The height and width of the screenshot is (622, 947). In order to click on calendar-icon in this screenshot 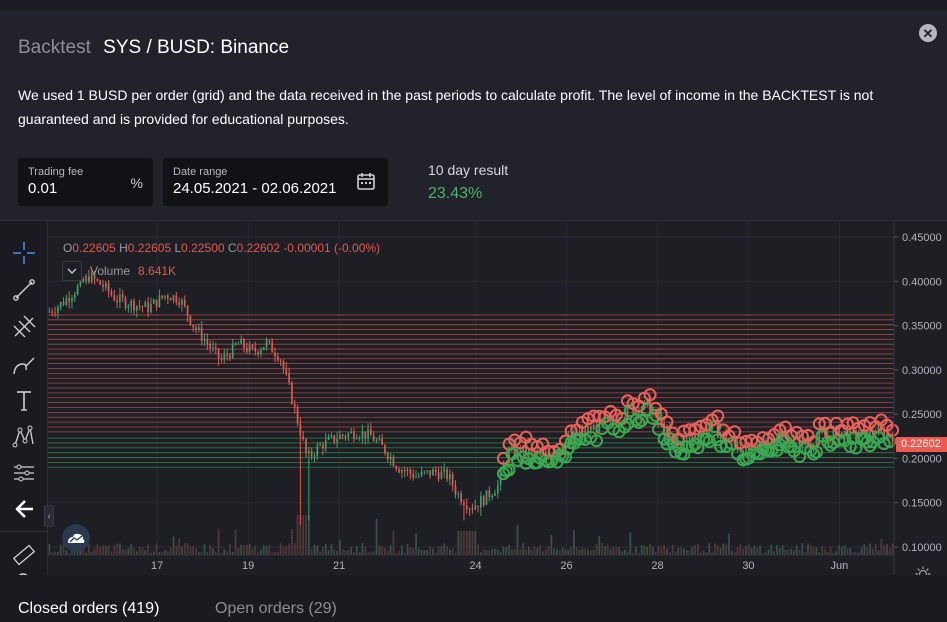, I will do `click(366, 181)`.